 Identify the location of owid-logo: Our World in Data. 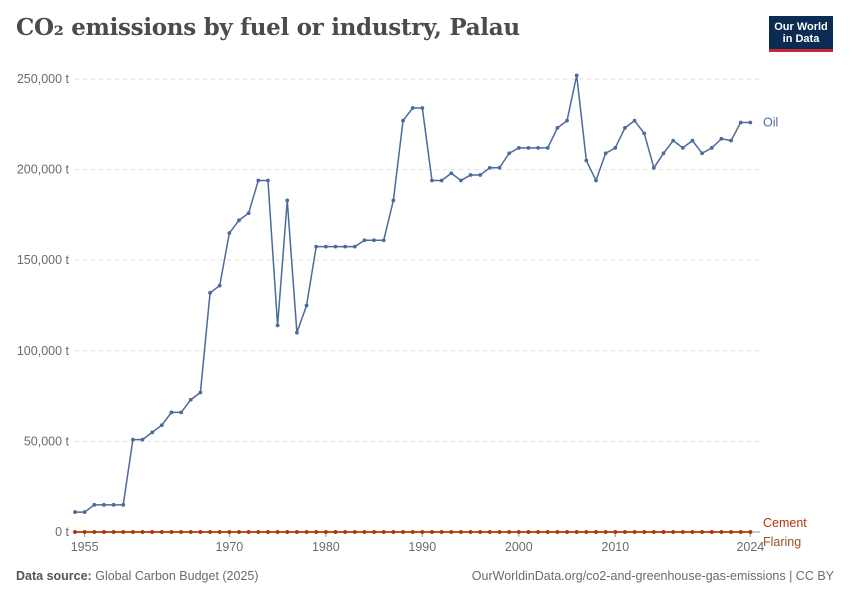
(801, 34).